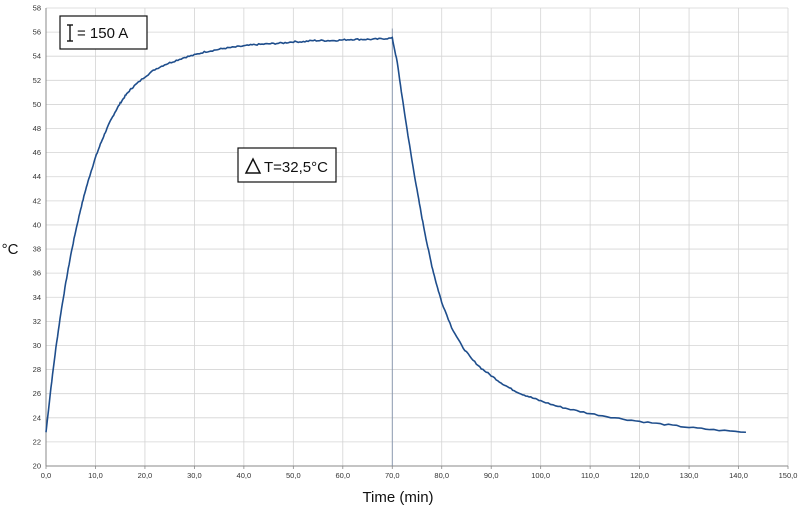 The image size is (800, 511). What do you see at coordinates (37, 8) in the screenshot?
I see `y-tick-label: 58` at bounding box center [37, 8].